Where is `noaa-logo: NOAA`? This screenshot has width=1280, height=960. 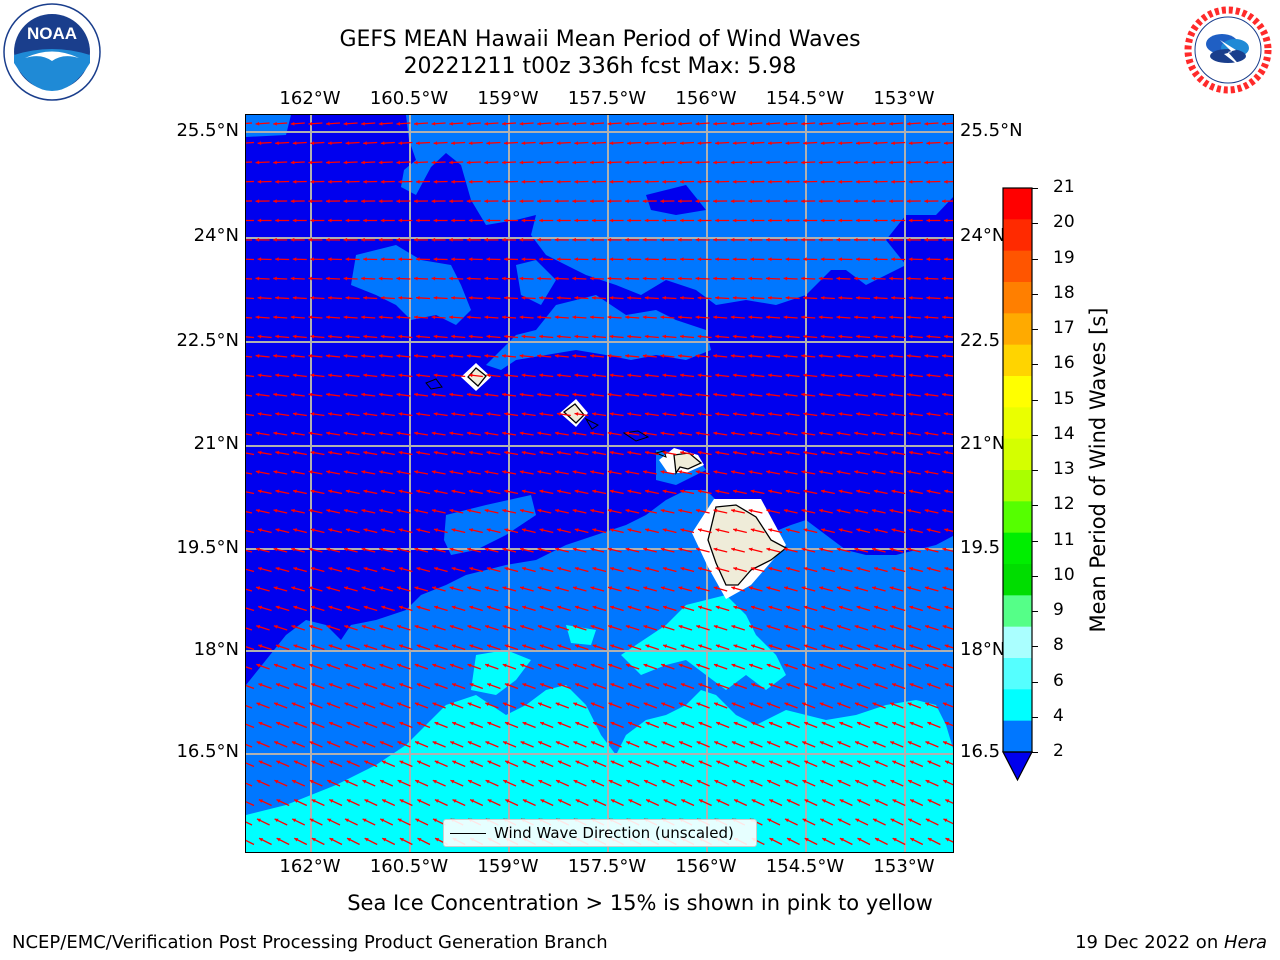
noaa-logo: NOAA is located at coordinates (52, 52).